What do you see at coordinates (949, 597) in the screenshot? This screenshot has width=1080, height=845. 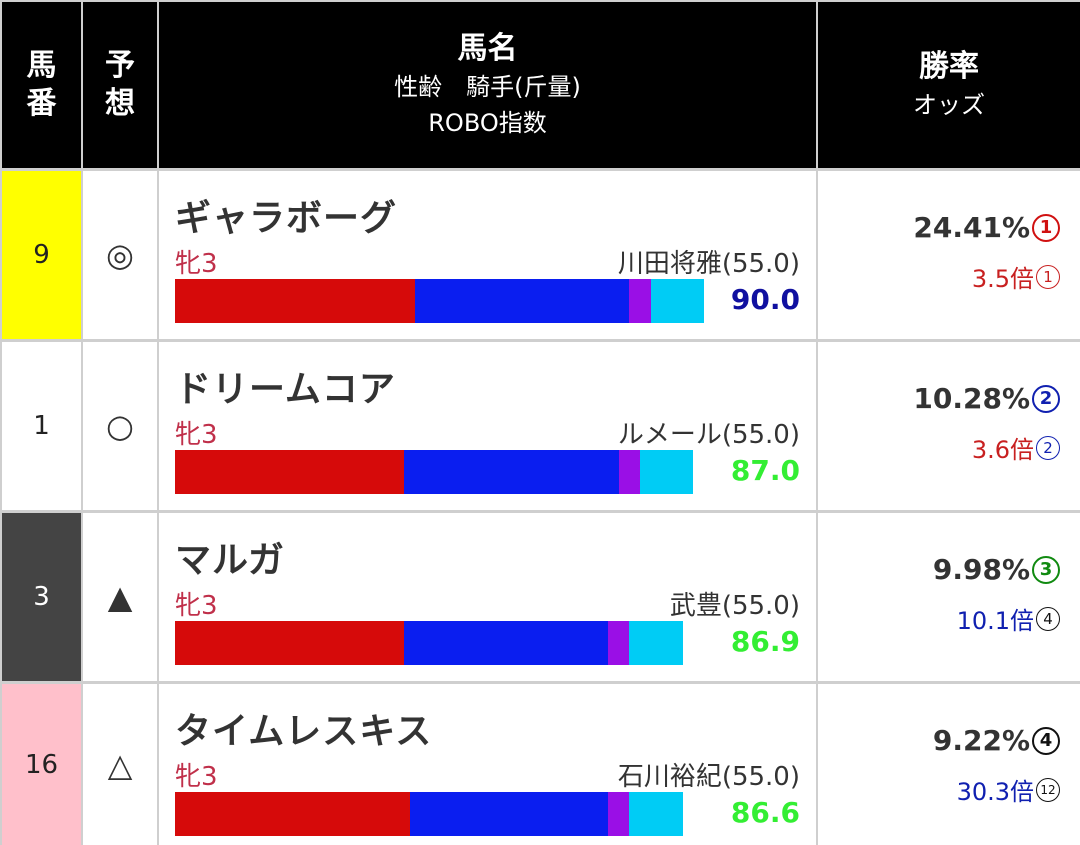 I see `win-rate-cell: 9.98% 3 10.1倍 4` at bounding box center [949, 597].